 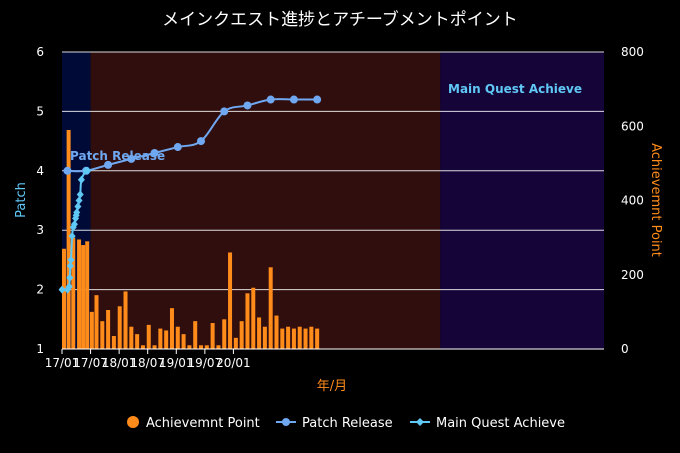 What do you see at coordinates (133, 422) in the screenshot?
I see `legend-marker-achievement` at bounding box center [133, 422].